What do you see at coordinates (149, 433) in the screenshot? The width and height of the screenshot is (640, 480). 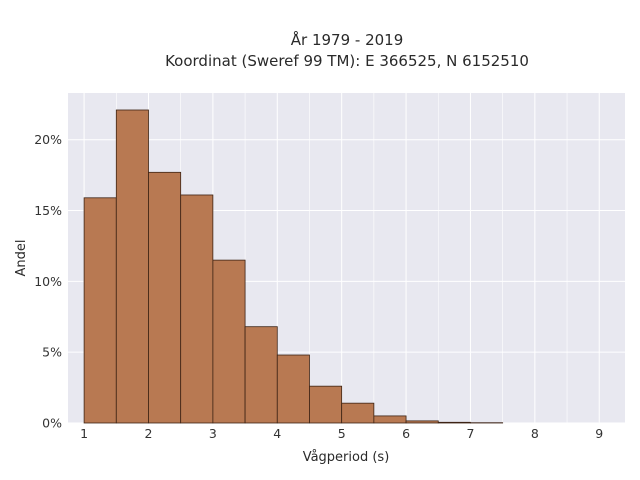 I see `x-tick-label: 2` at bounding box center [149, 433].